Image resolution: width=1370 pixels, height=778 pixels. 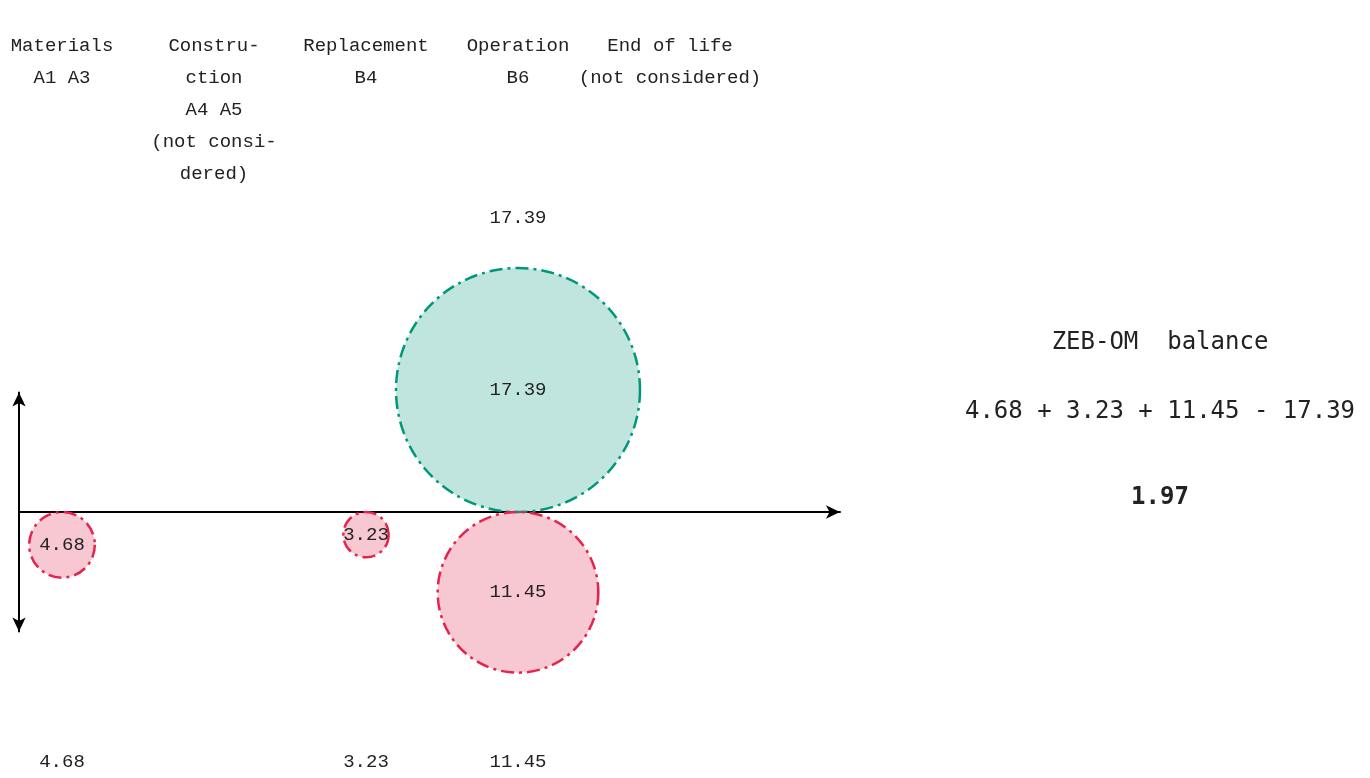 I want to click on data-label: 11.45, so click(x=518, y=592).